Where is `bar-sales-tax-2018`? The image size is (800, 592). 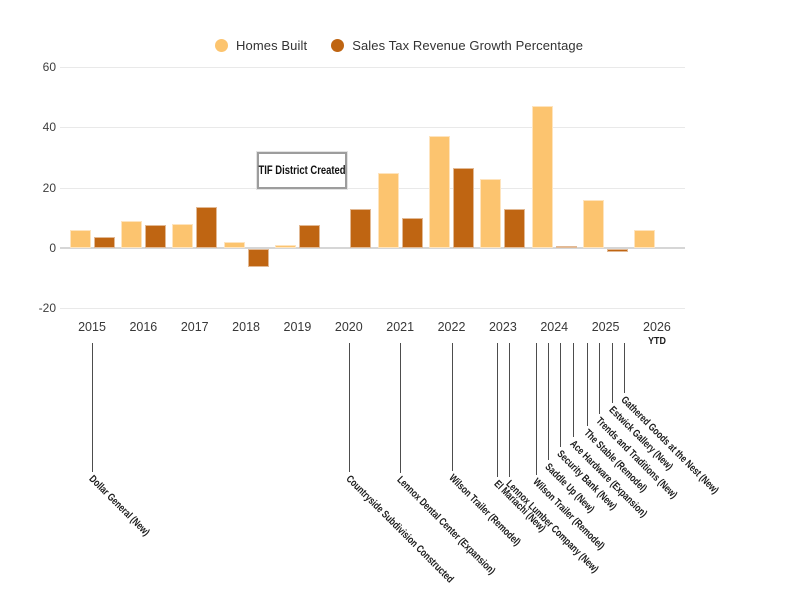
bar-sales-tax-2018 is located at coordinates (258, 258).